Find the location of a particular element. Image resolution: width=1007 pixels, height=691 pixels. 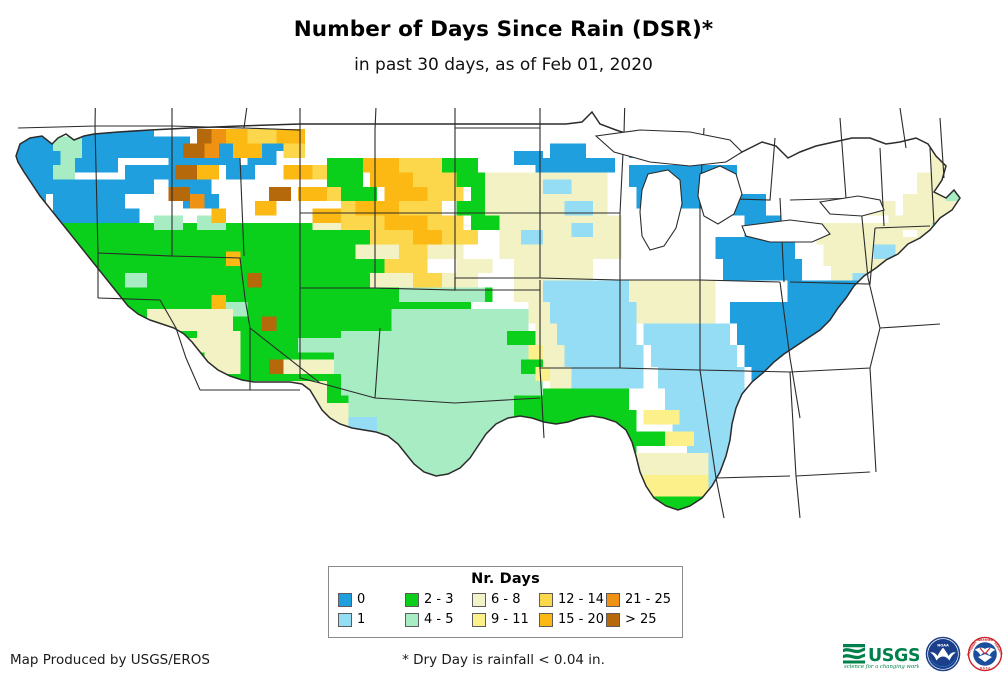

legend-label: 15 - 20 is located at coordinates (581, 619).